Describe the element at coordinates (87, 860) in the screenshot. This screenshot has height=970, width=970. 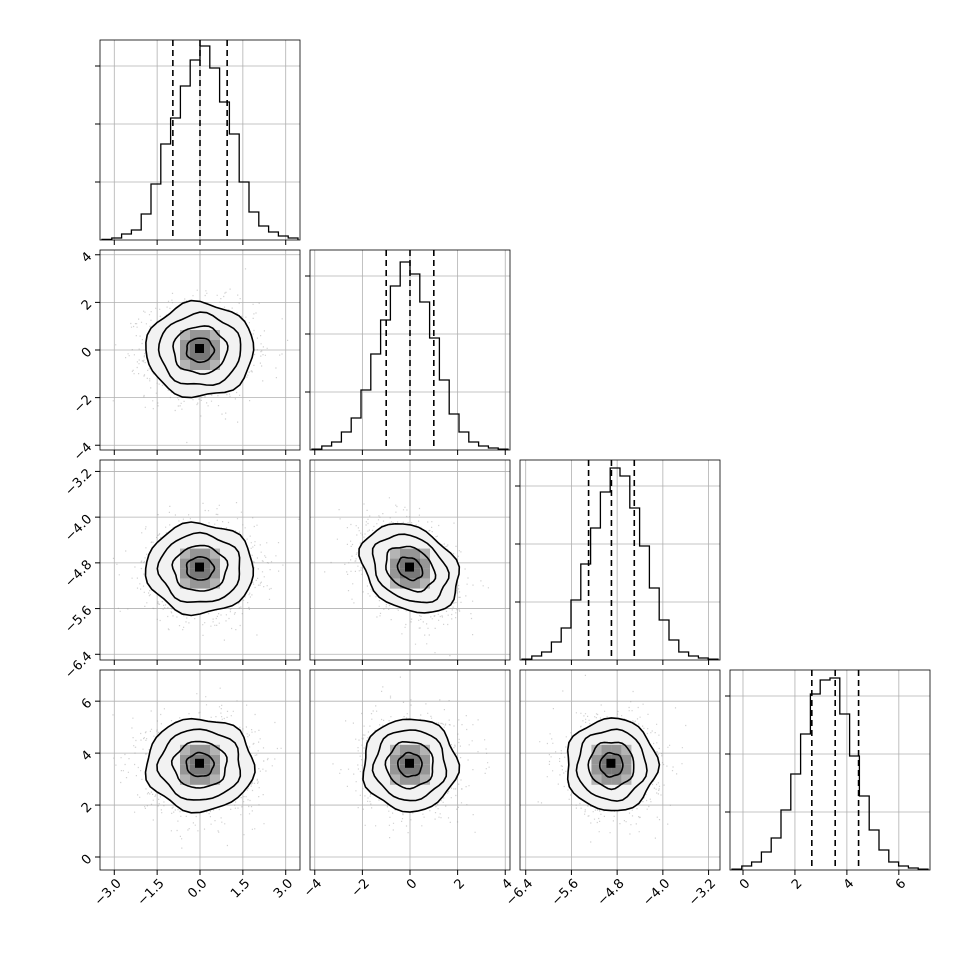
I see `y-tick-label: 0` at that location.